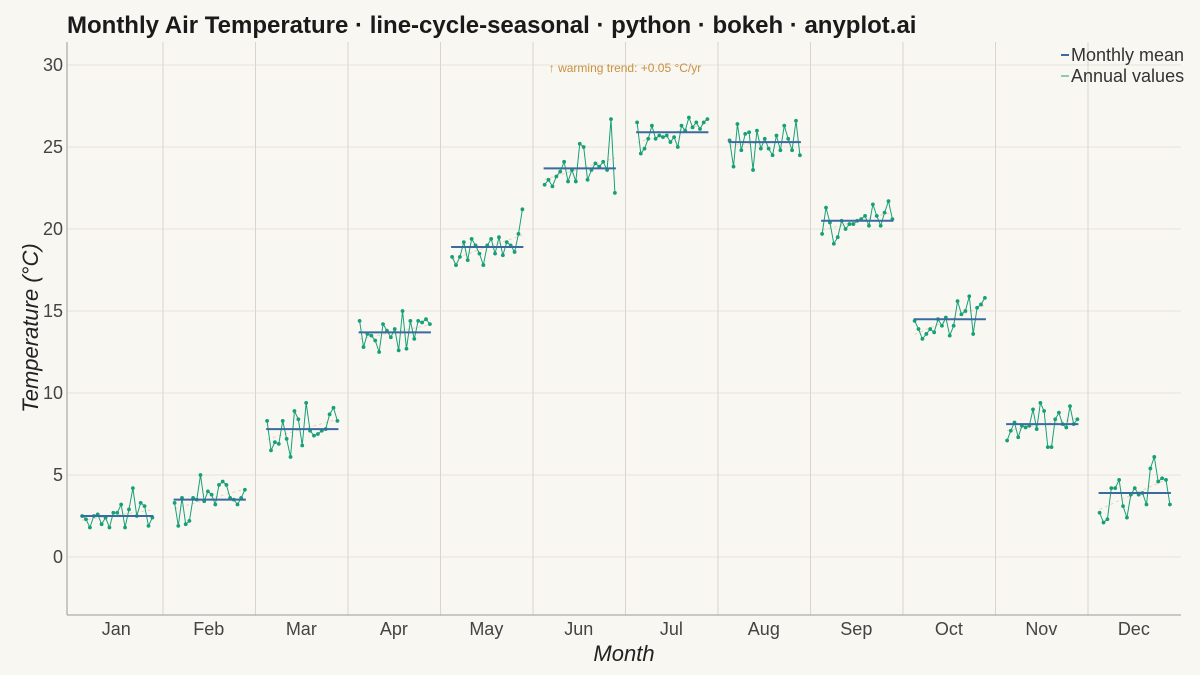 This screenshot has height=675, width=1200. Describe the element at coordinates (301, 629) in the screenshot. I see `x-tick-label-mar: Mar` at that location.